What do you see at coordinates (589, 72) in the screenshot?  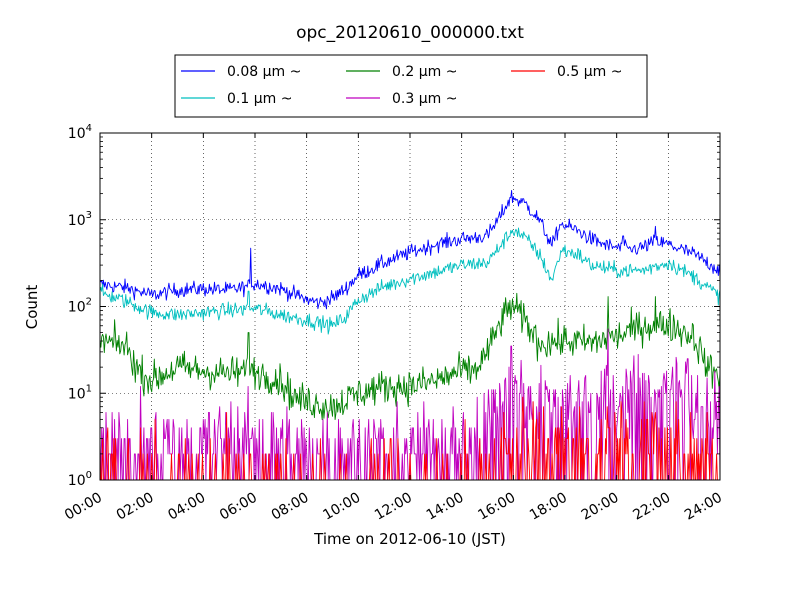 I see `legend-label-4: 0.5 μm ~` at bounding box center [589, 72].